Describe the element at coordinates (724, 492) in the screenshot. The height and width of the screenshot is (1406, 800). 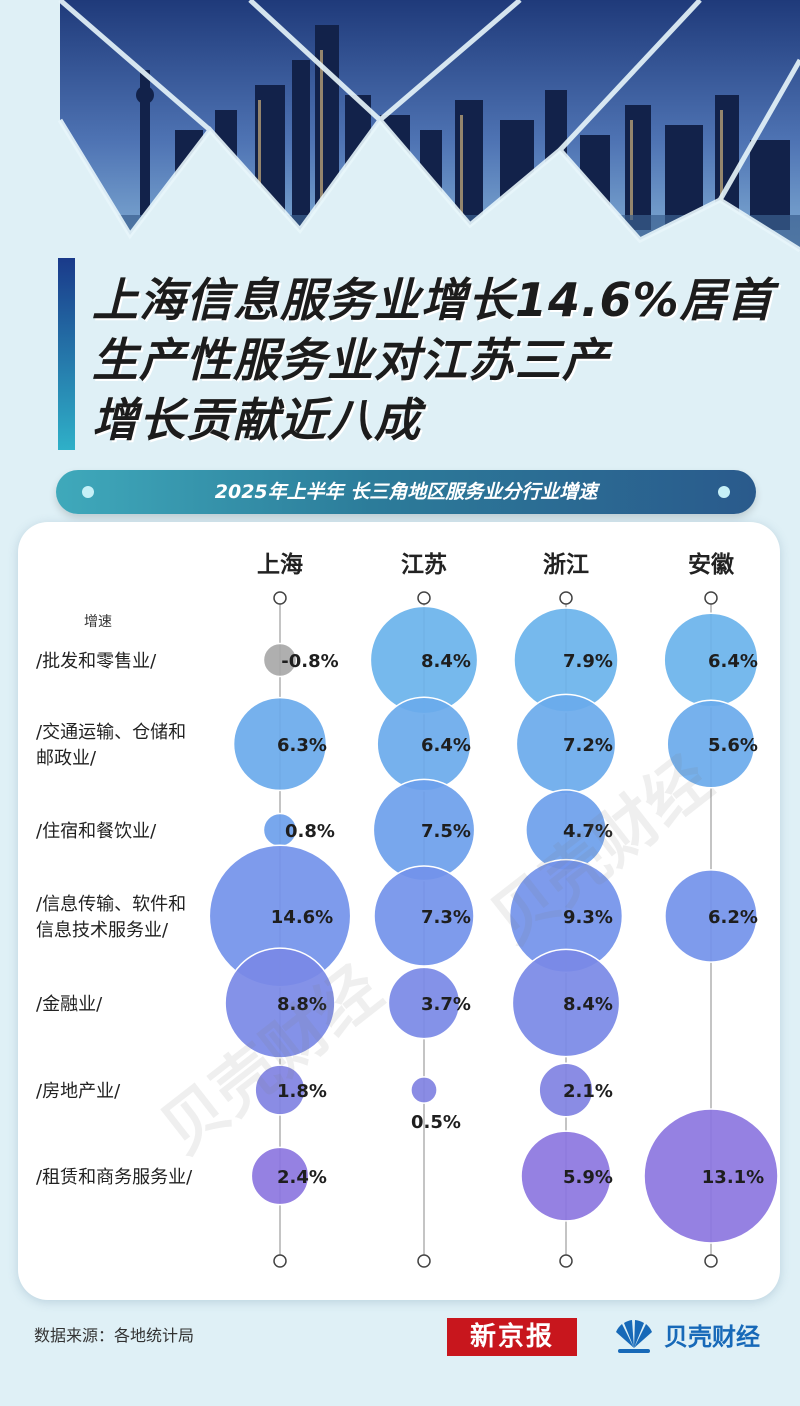
I see `pill-dot-right` at that location.